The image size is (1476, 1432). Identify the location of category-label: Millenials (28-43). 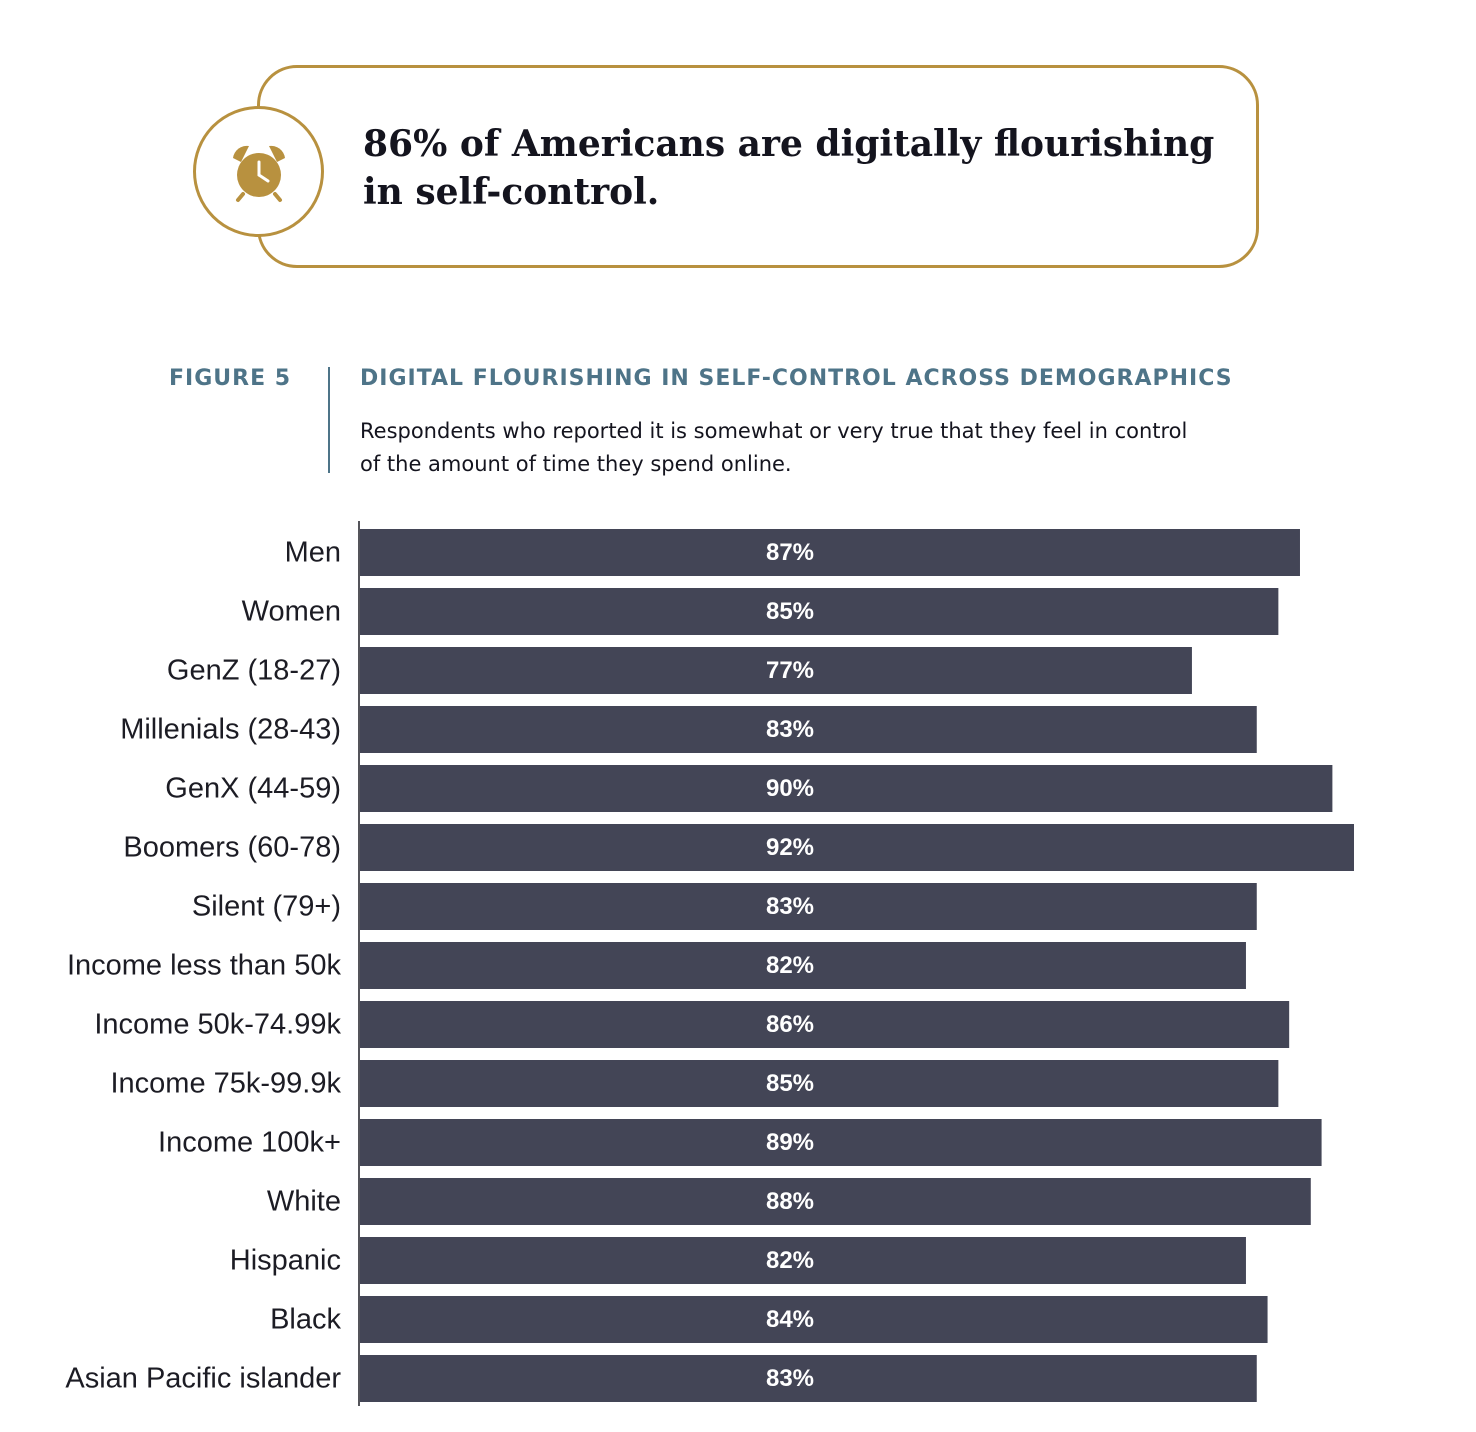
(230, 730).